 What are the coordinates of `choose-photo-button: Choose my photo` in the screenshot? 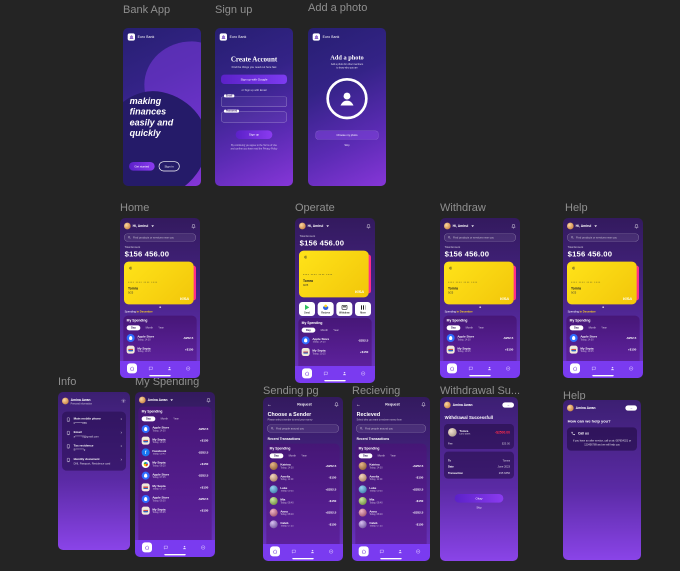 It's located at (347, 135).